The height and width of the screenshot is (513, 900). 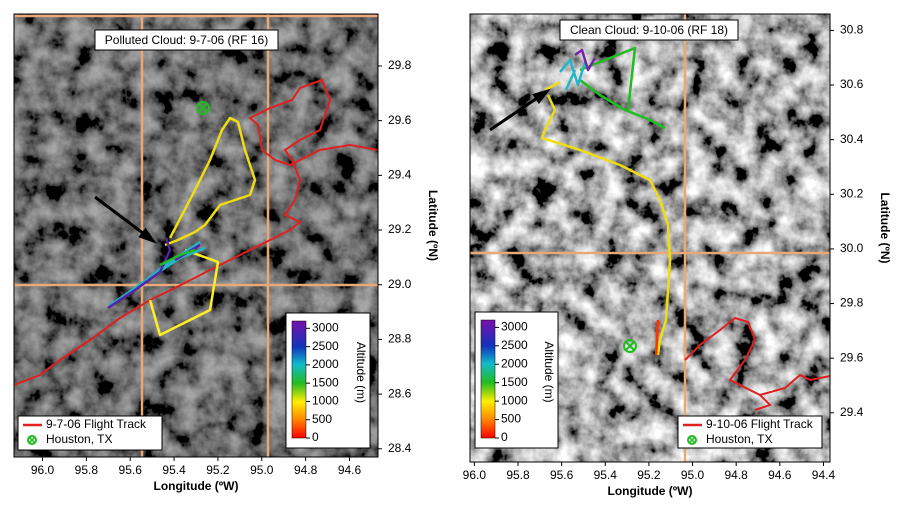 I want to click on y-tick-label: 30.6, so click(x=852, y=84).